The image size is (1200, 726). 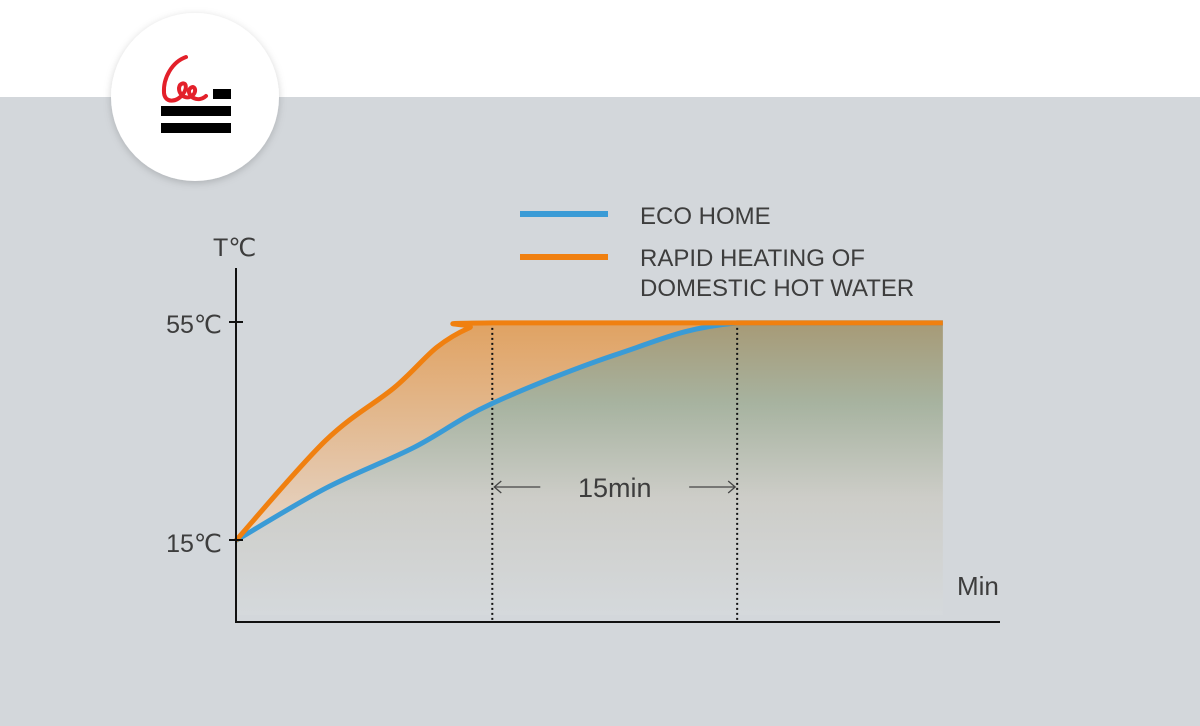 I want to click on interval-annotation: 15min, so click(x=615, y=488).